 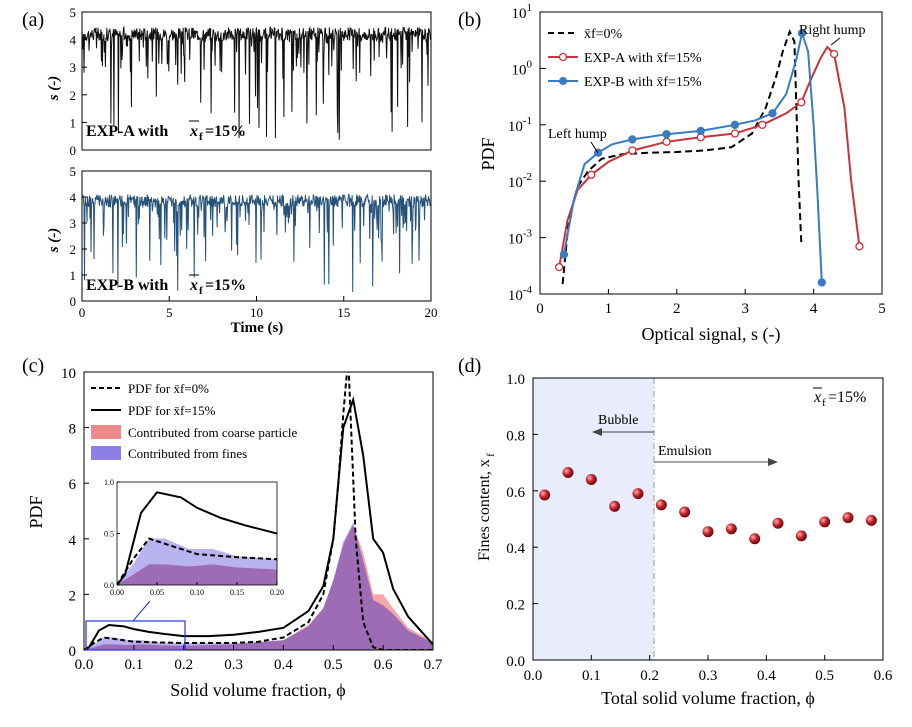 What do you see at coordinates (73, 249) in the screenshot?
I see `y-tick-label: 2` at bounding box center [73, 249].